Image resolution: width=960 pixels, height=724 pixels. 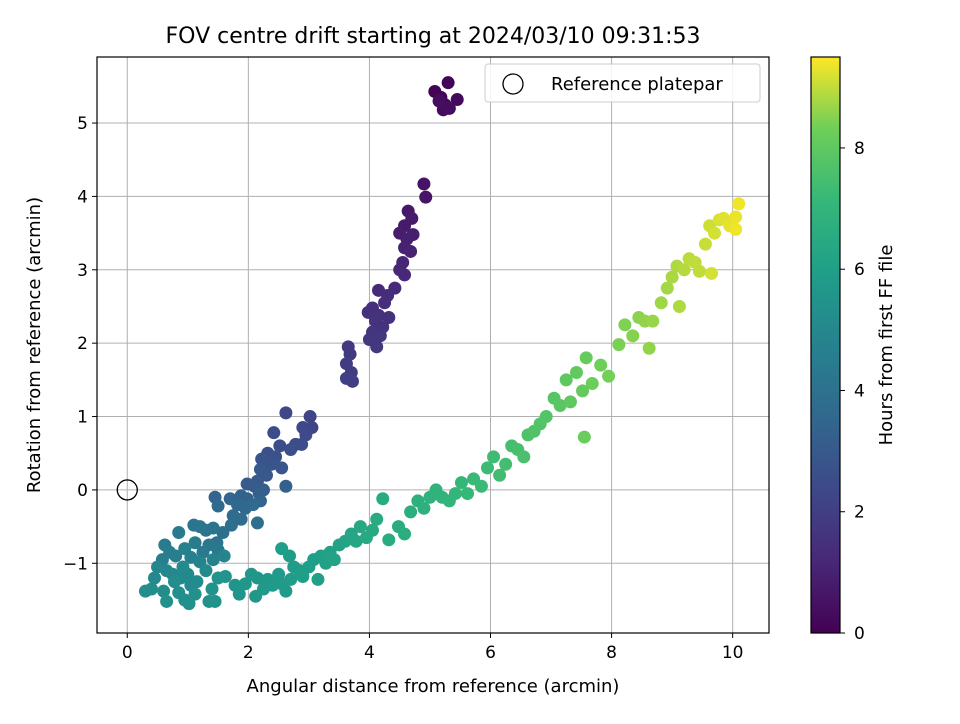 I want to click on colorbar-tick-label: 0, so click(x=859, y=634).